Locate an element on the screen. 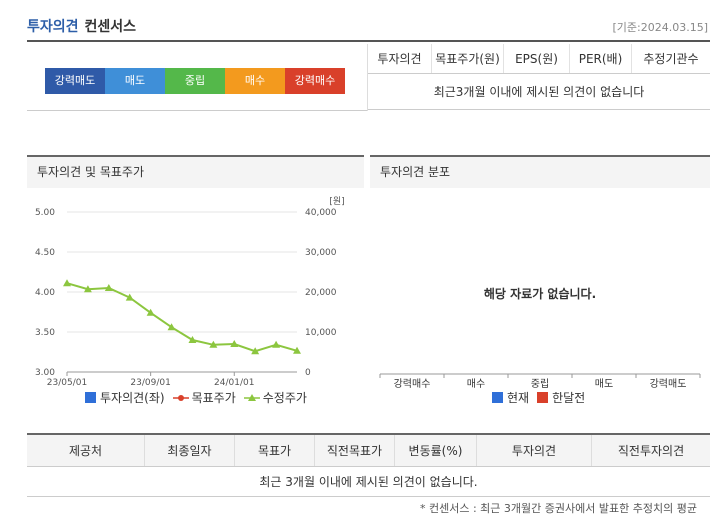 The height and width of the screenshot is (516, 710). consensus-empty-message: 최근3개월 이내에 제시된 의견이 없습니다 is located at coordinates (539, 92).